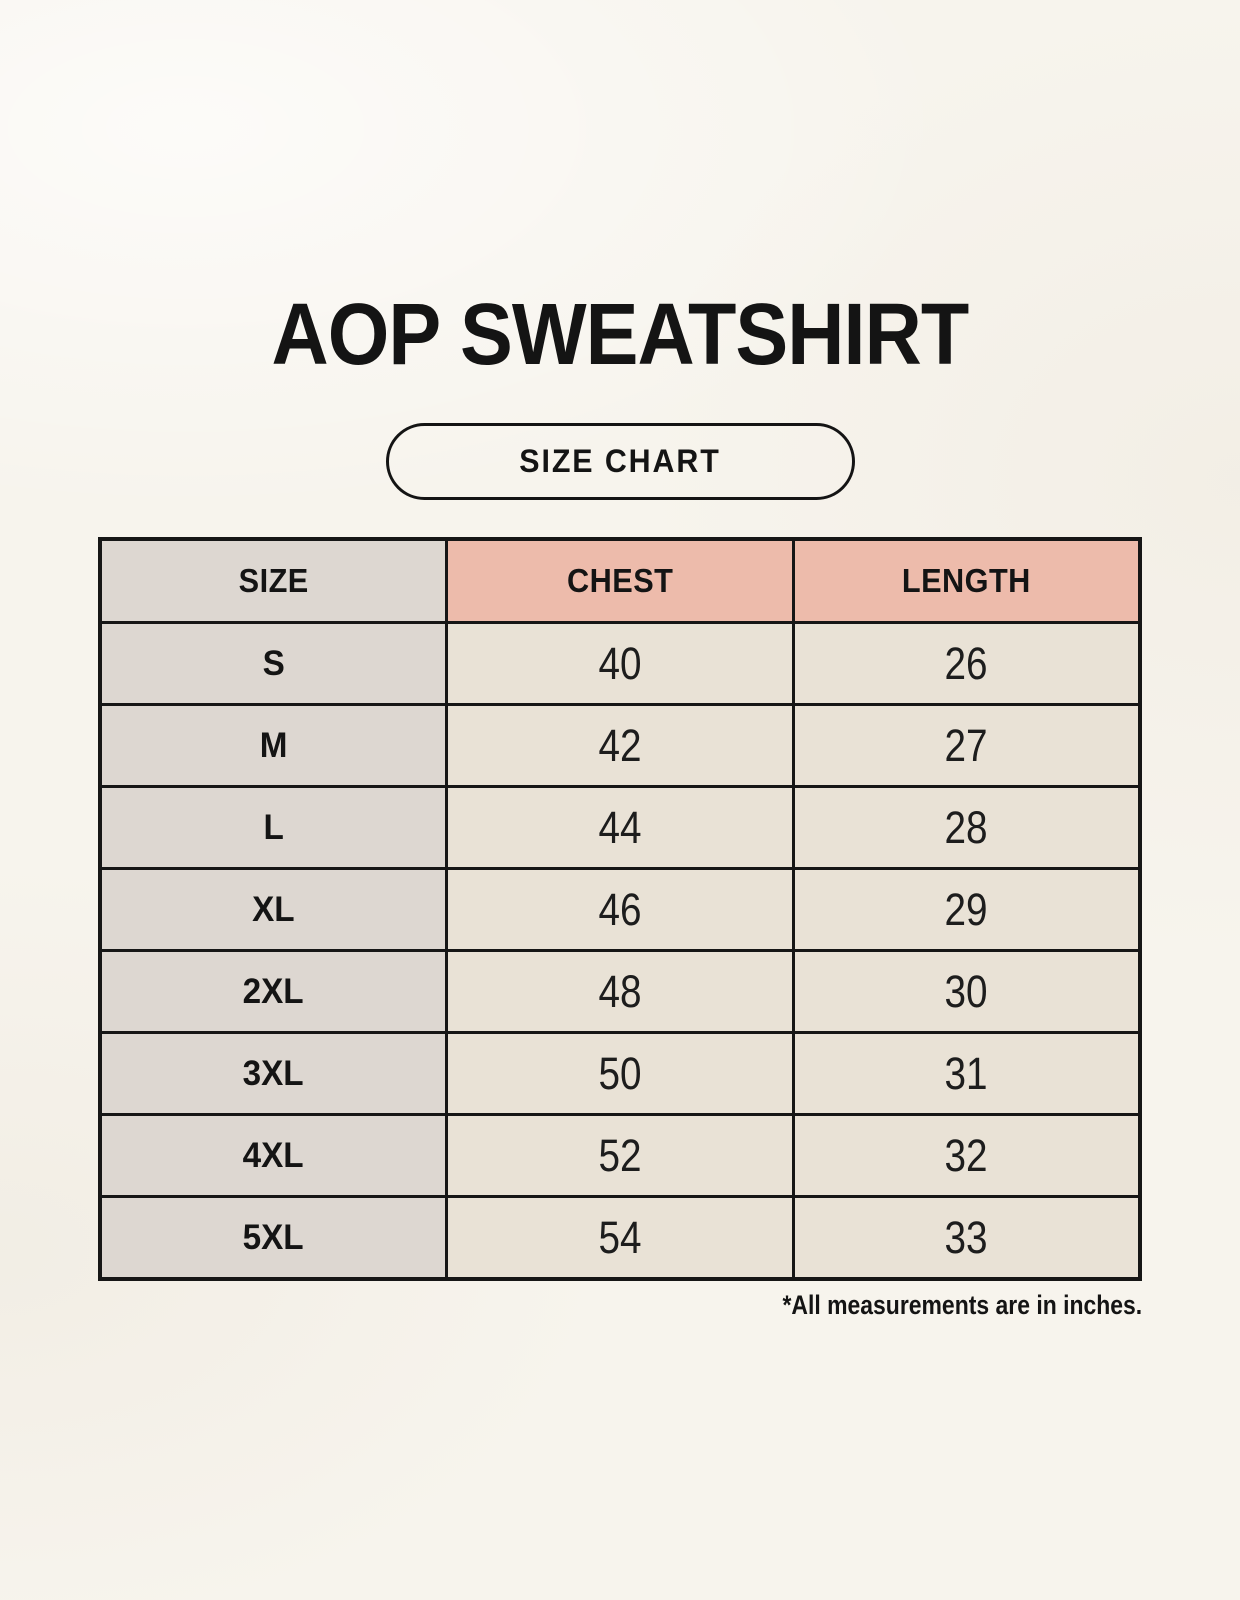 The height and width of the screenshot is (1600, 1240). I want to click on table-row-m: M 42 27, so click(620, 745).